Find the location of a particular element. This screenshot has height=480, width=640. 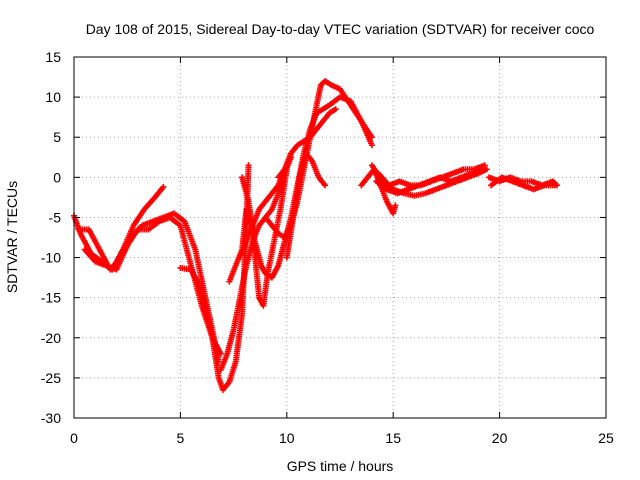

series-arc-q is located at coordinates (523, 183).